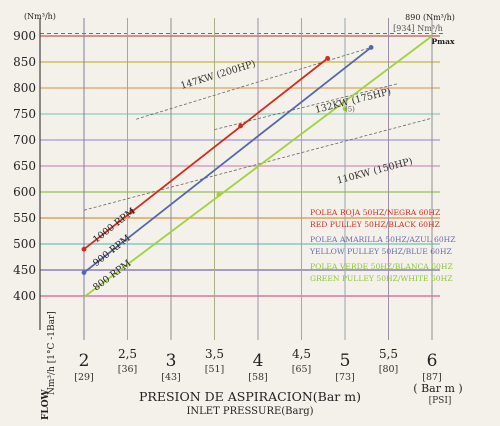 The width and height of the screenshot is (500, 426). Describe the element at coordinates (214, 354) in the screenshot. I see `x-tick-label: 3,5` at that location.